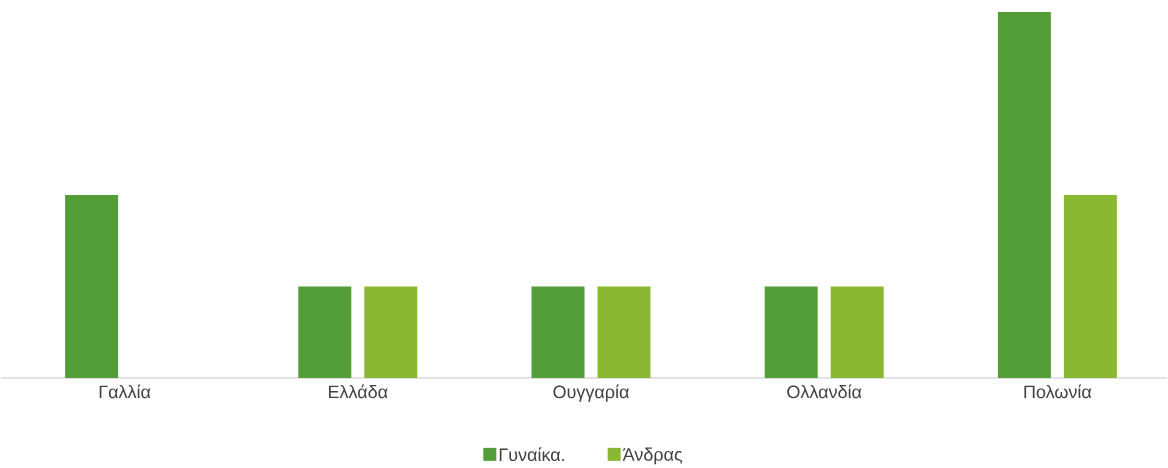  Describe the element at coordinates (125, 391) in the screenshot. I see `x-tick-label: Γαλλία` at that location.